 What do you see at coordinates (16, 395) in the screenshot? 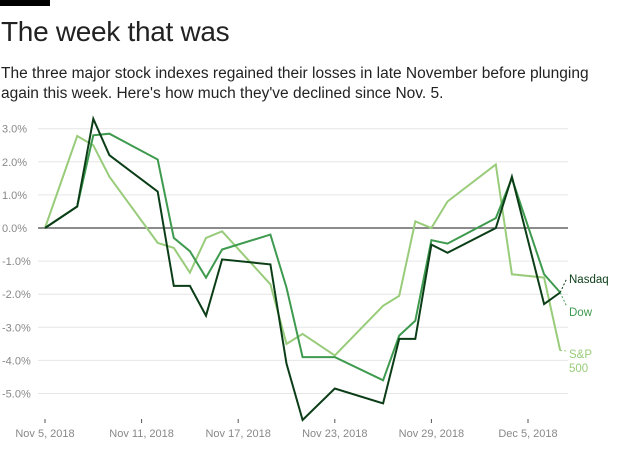
I see `y-tick-label: -5.0%` at bounding box center [16, 395].